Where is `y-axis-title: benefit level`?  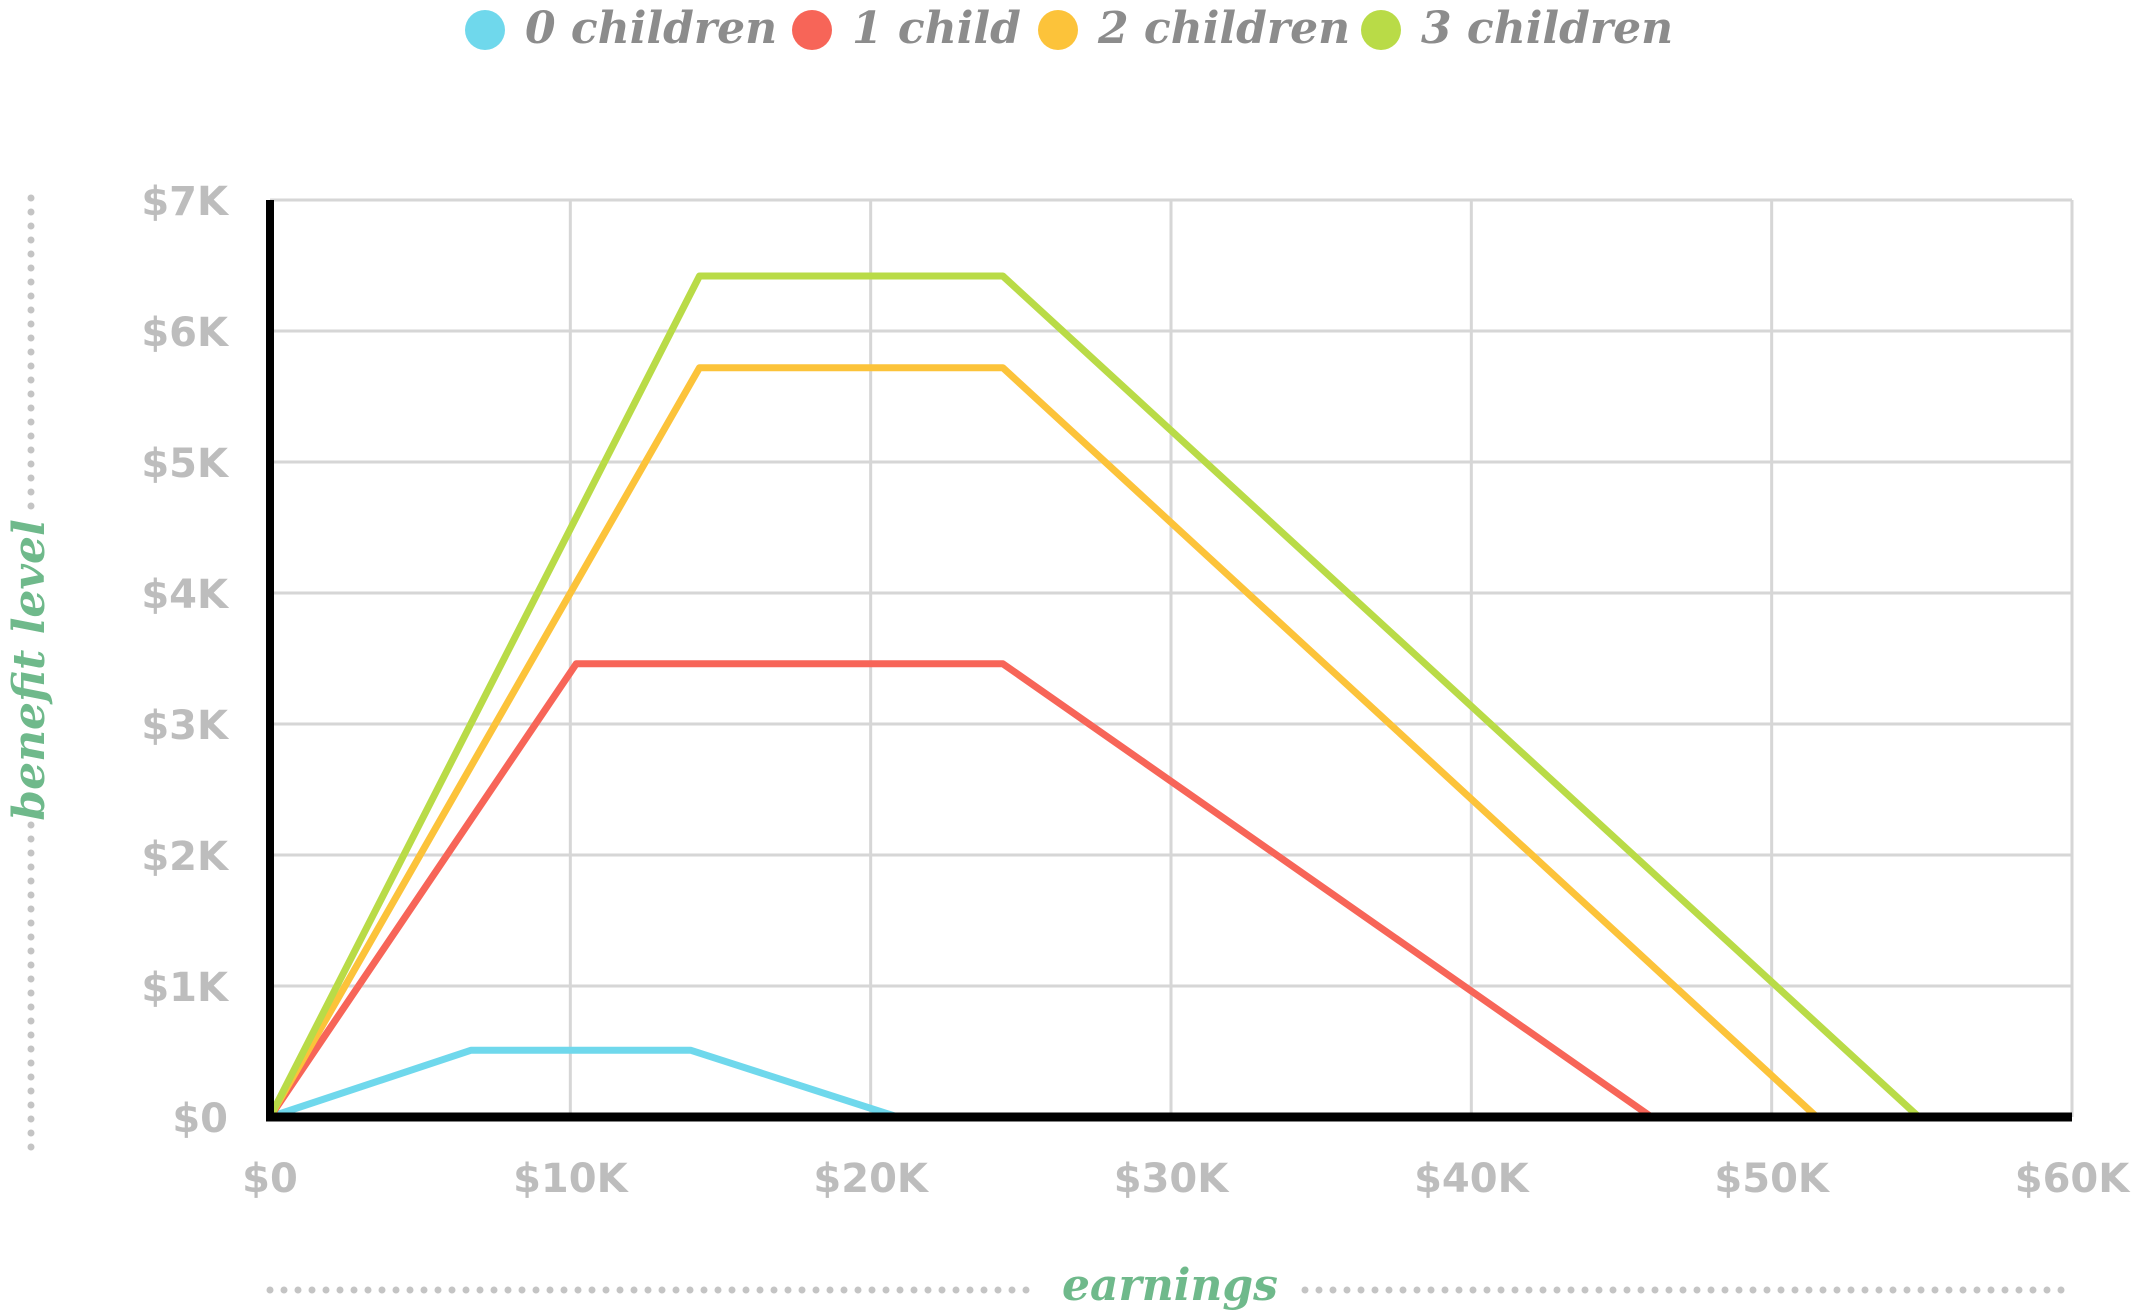
y-axis-title: benefit level is located at coordinates (29, 669).